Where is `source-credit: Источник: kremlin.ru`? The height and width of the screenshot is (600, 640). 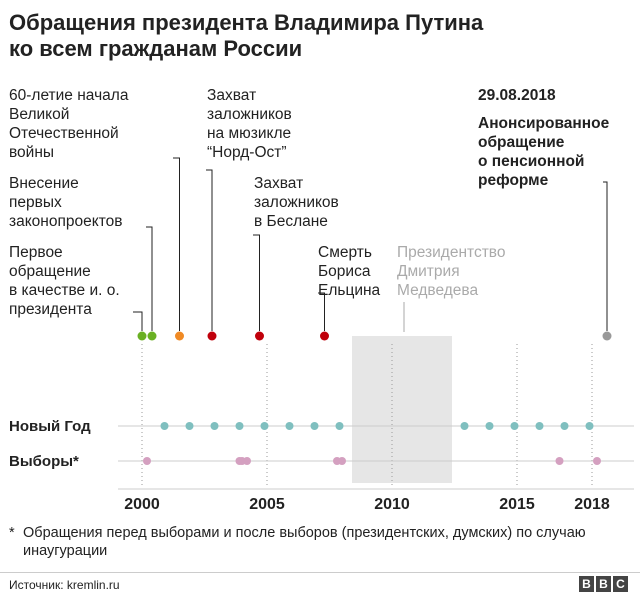
source-credit: Источник: kremlin.ru is located at coordinates (64, 585).